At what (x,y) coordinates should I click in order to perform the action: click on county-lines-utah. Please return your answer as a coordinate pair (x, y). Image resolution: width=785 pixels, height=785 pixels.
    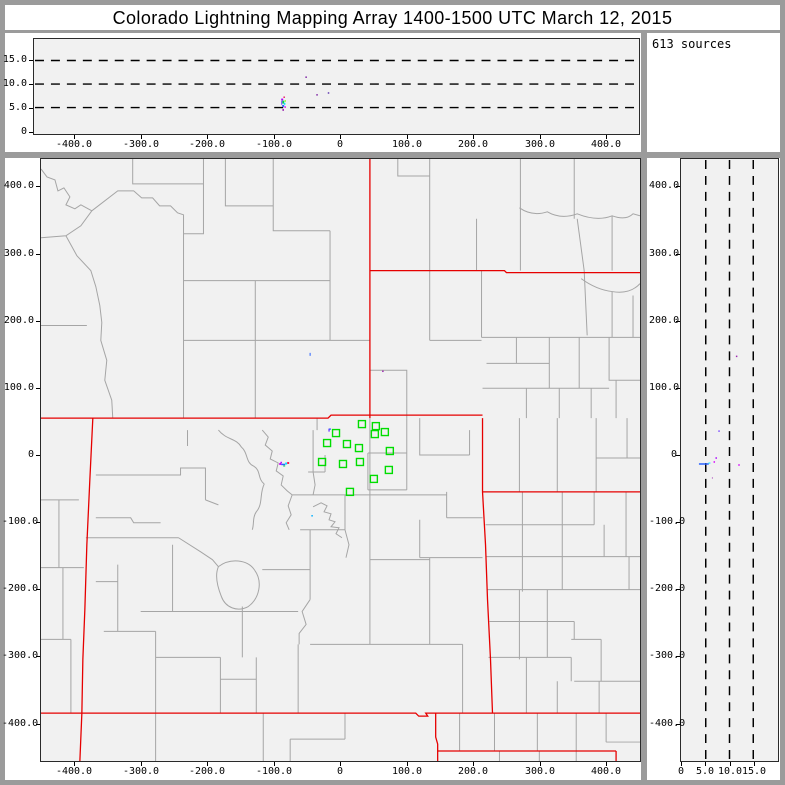
    Looking at the image, I should click on (64, 519).